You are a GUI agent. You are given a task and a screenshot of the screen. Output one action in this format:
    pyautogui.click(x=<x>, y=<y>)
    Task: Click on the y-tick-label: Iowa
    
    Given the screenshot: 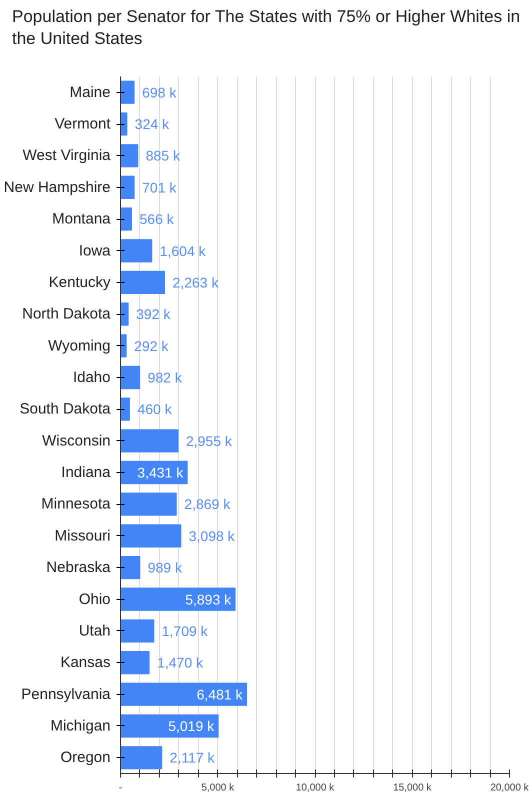 What is the action you would take?
    pyautogui.click(x=95, y=251)
    